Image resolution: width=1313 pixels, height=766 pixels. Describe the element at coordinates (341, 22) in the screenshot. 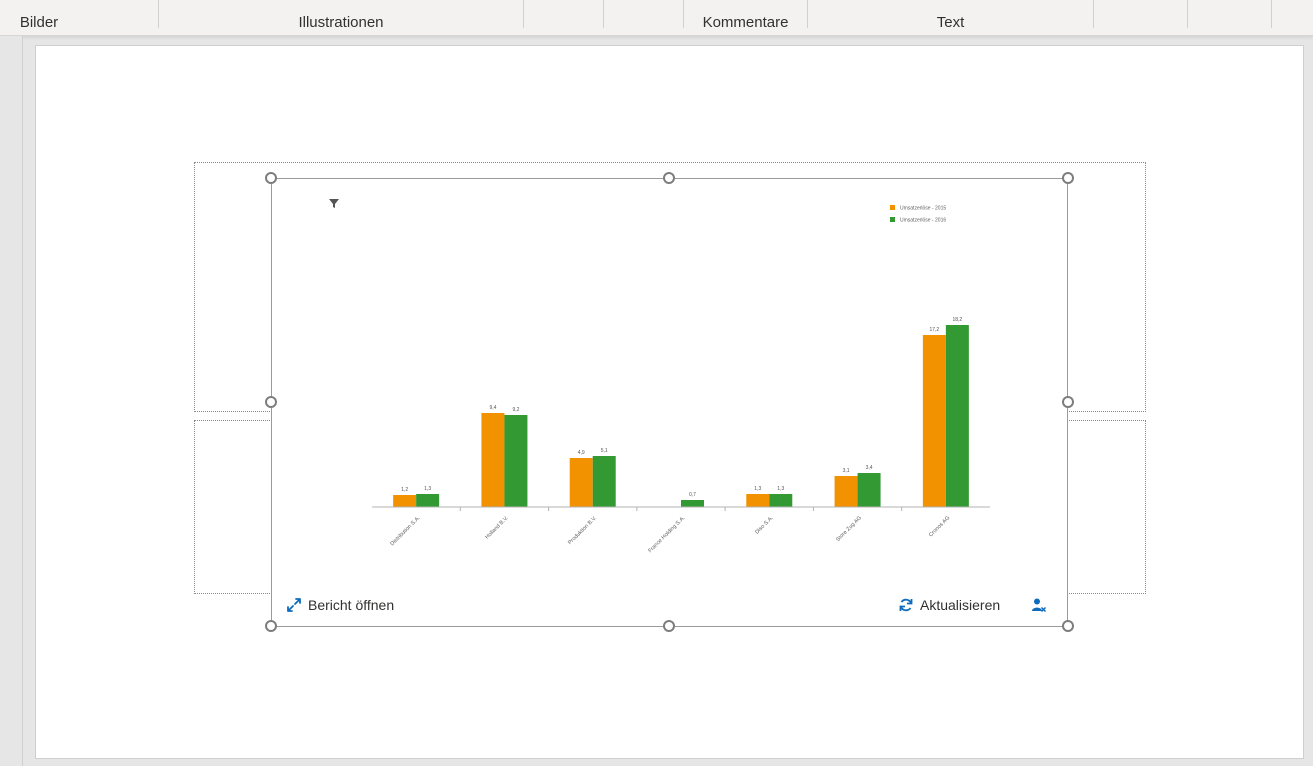

I see `ribbon-group-illustrationen: Illustrationen` at that location.